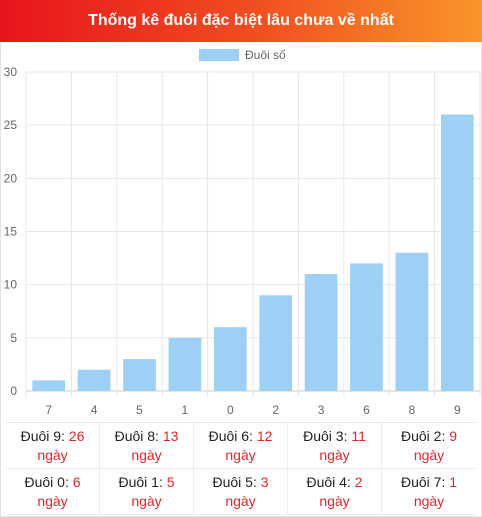 The image size is (482, 517). I want to click on summary-label: Đuôi 3:, so click(325, 435).